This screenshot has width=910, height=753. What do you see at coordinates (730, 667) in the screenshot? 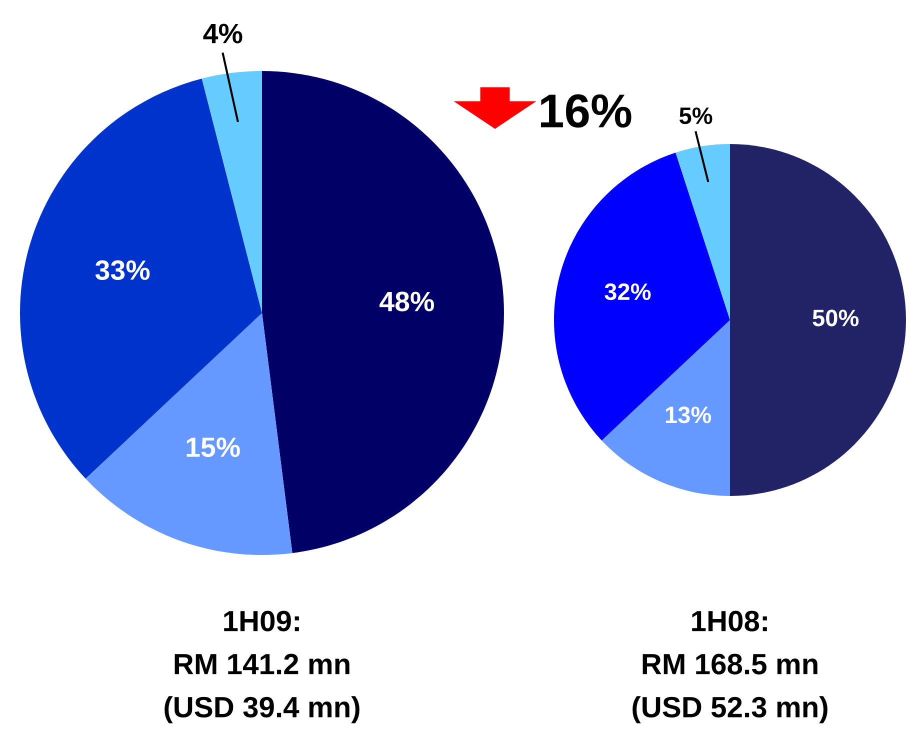
I see `text: 1H08: RM 168.5 mn (USD 52.3 mn)` at bounding box center [730, 667].